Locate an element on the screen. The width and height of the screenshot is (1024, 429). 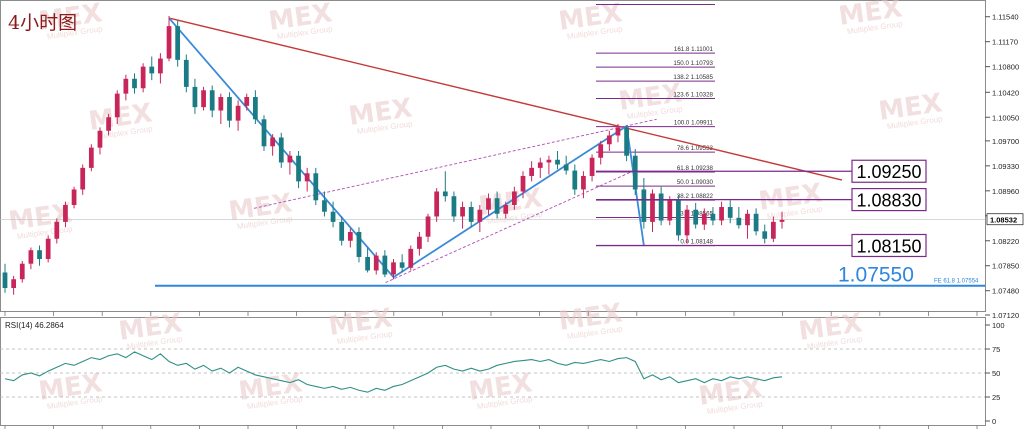
fib-label: 161.8 1.11001 is located at coordinates (694, 49).